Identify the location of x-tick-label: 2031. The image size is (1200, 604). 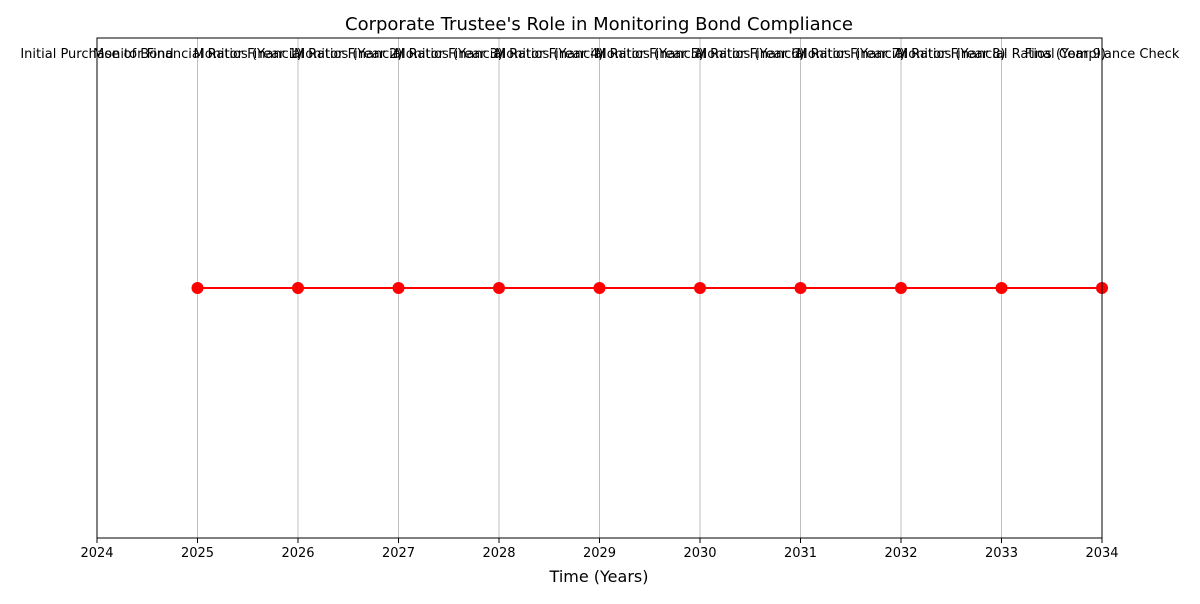
(800, 553).